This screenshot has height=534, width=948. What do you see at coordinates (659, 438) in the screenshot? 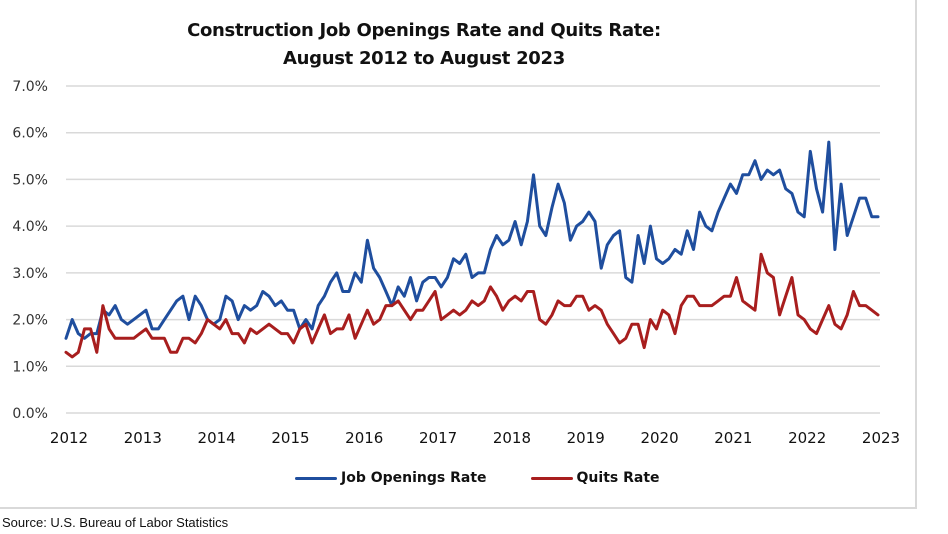
I see `x-tick-label: 2020` at bounding box center [659, 438].